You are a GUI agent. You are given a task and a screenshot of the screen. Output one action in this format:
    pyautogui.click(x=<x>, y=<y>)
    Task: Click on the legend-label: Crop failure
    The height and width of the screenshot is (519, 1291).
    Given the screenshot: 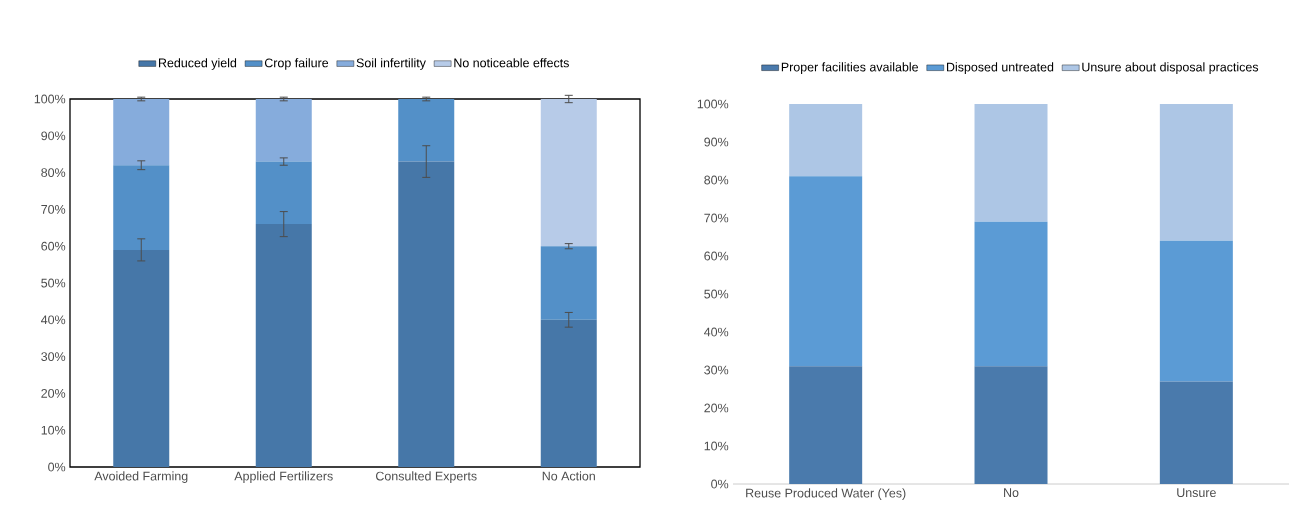 What is the action you would take?
    pyautogui.click(x=296, y=64)
    